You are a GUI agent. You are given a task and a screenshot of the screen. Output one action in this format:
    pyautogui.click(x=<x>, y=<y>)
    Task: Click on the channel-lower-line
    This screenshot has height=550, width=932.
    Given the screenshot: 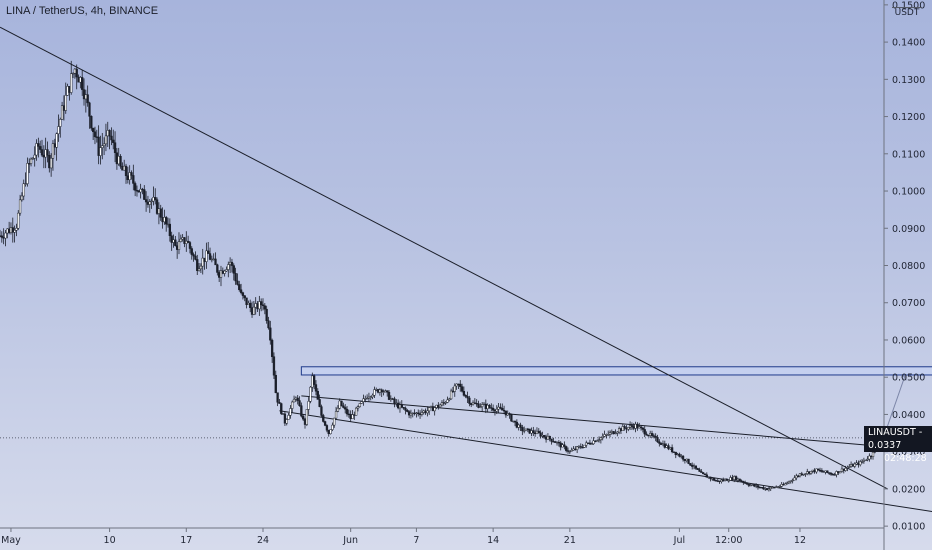 What is the action you would take?
    pyautogui.click(x=605, y=461)
    